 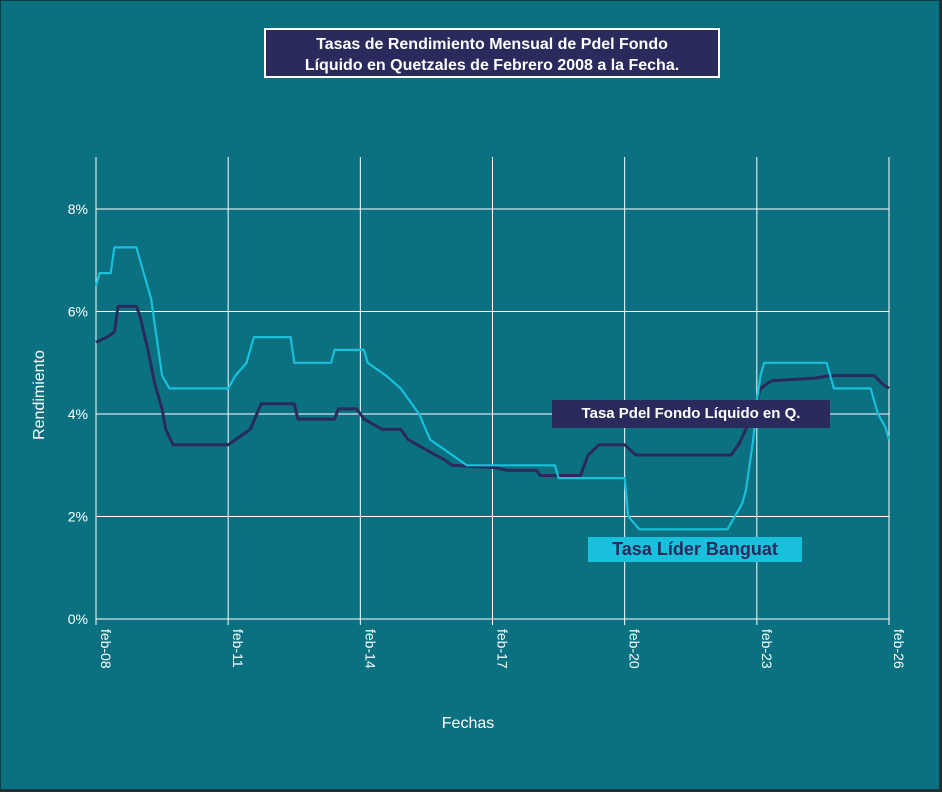 I want to click on y-tick-label: 2%, so click(x=78, y=517).